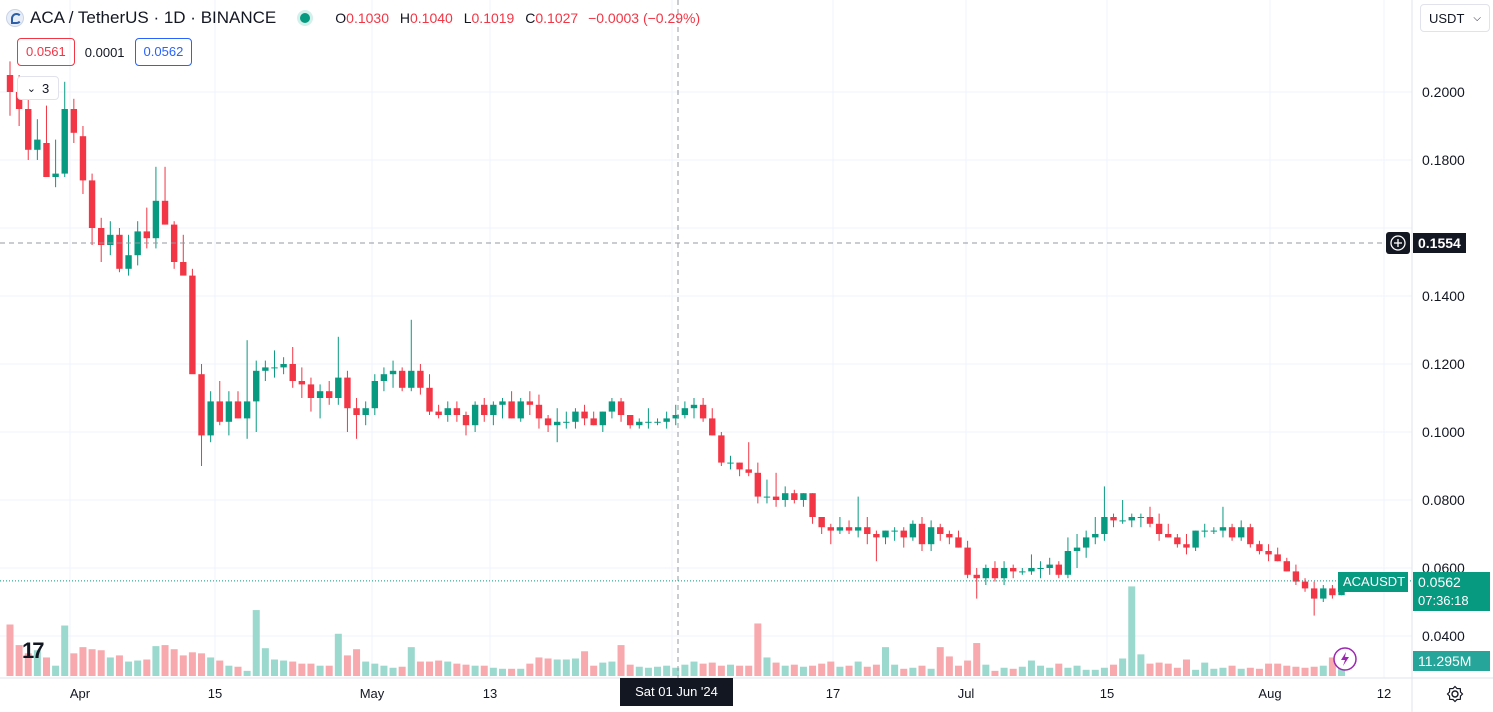 The image size is (1493, 712). I want to click on tradingview-logo: 17, so click(33, 650).